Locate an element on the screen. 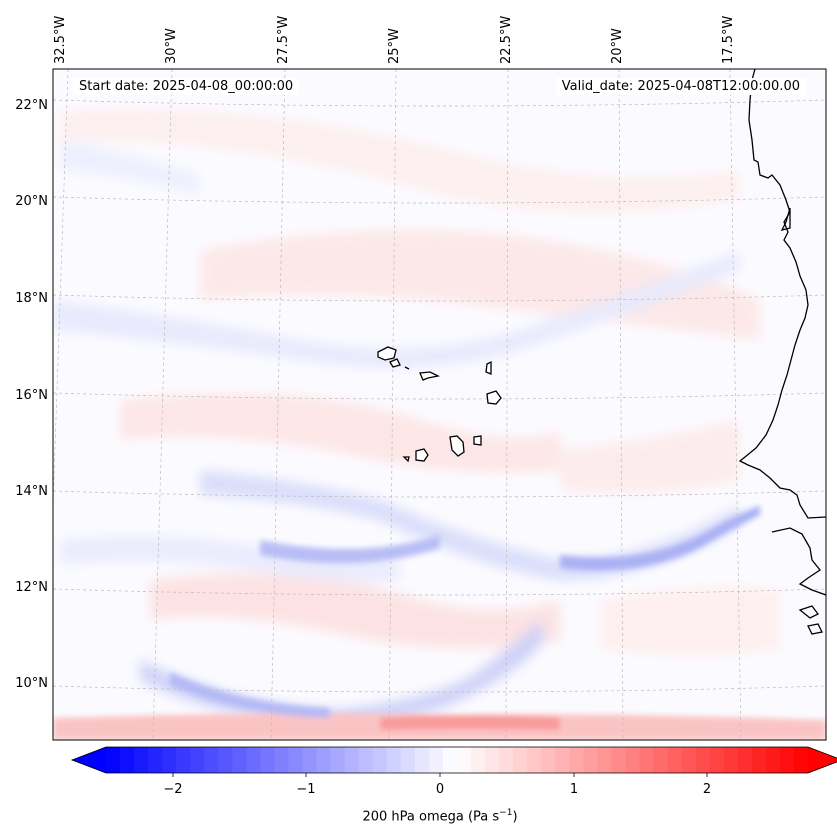  colorbar is located at coordinates (453, 761).